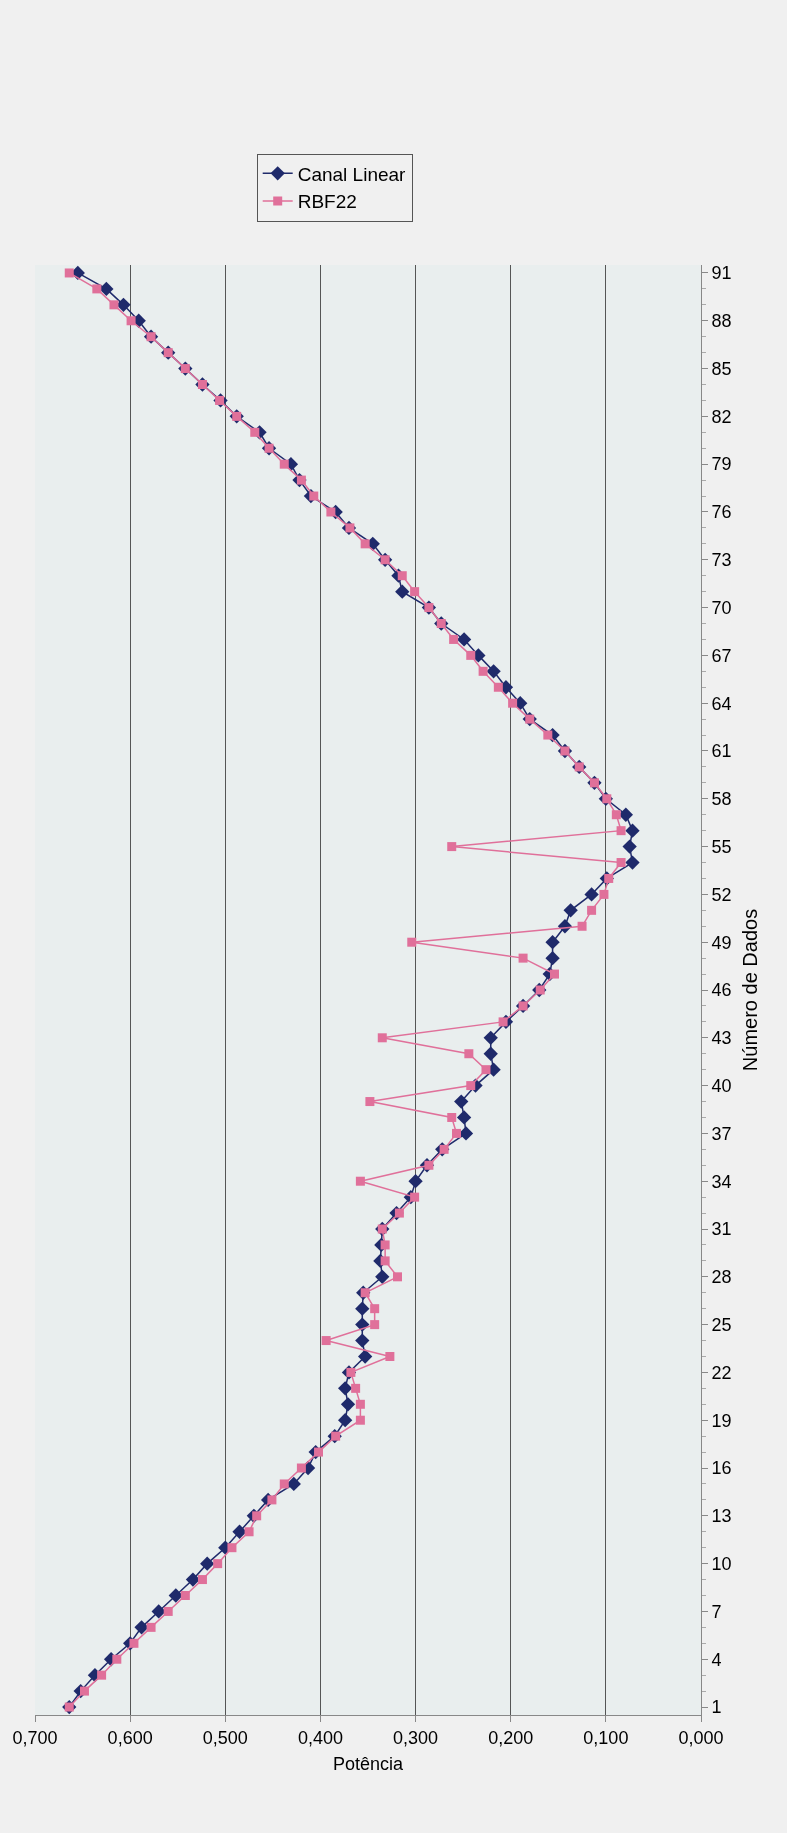 This screenshot has width=787, height=1833. What do you see at coordinates (716, 1611) in the screenshot?
I see `y-tick-label: 7` at bounding box center [716, 1611].